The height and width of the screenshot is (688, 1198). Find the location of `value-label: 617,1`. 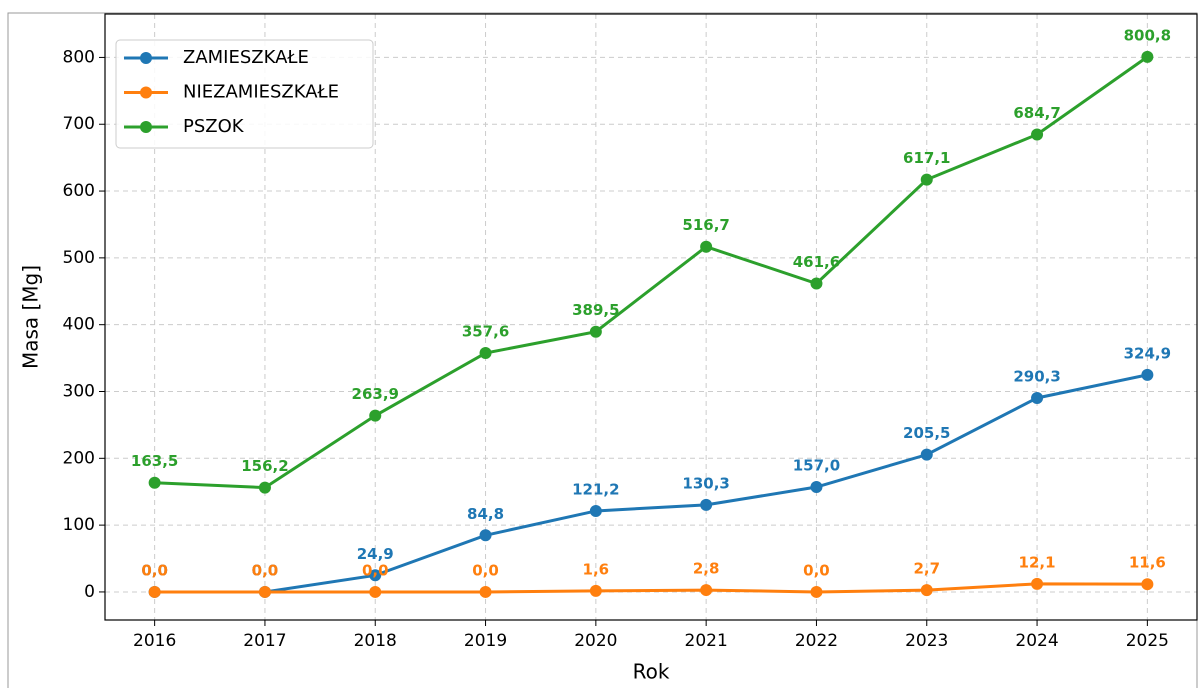

value-label: 617,1 is located at coordinates (926, 158).